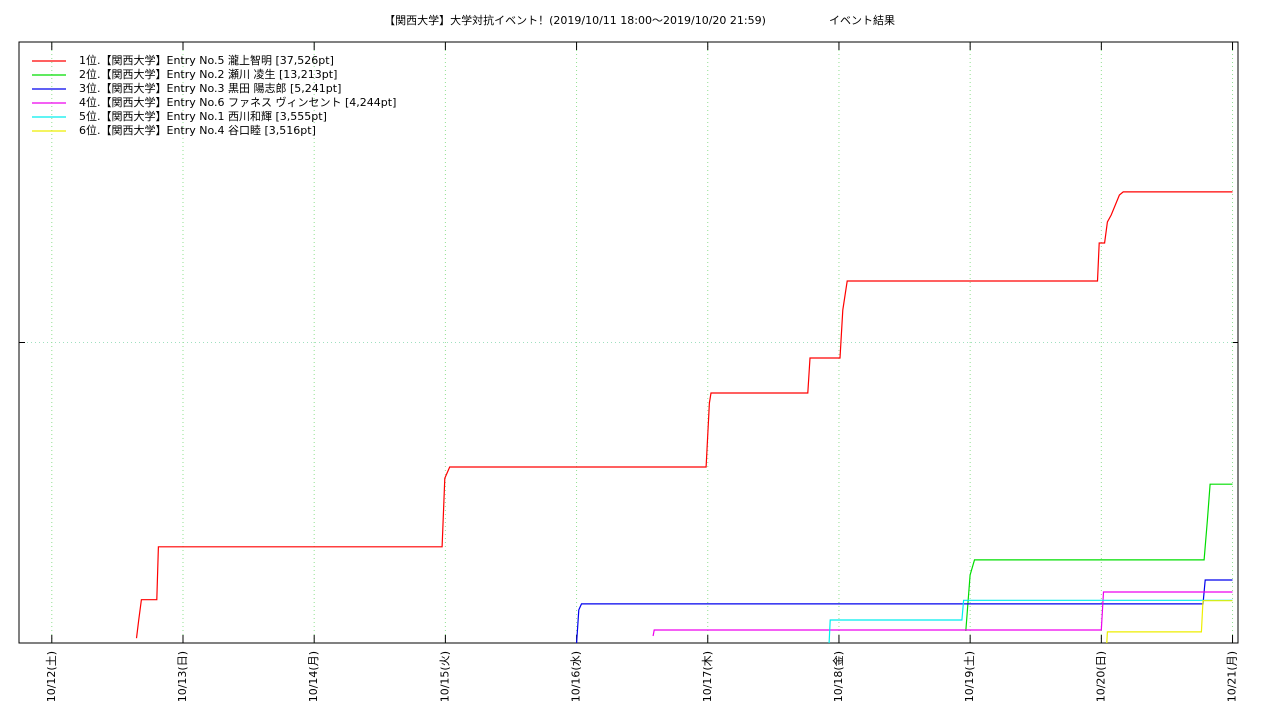  I want to click on legend-label: 3位.【関西大学】Entry No.3 黒田 陽志郎 [5,241pt], so click(210, 88).